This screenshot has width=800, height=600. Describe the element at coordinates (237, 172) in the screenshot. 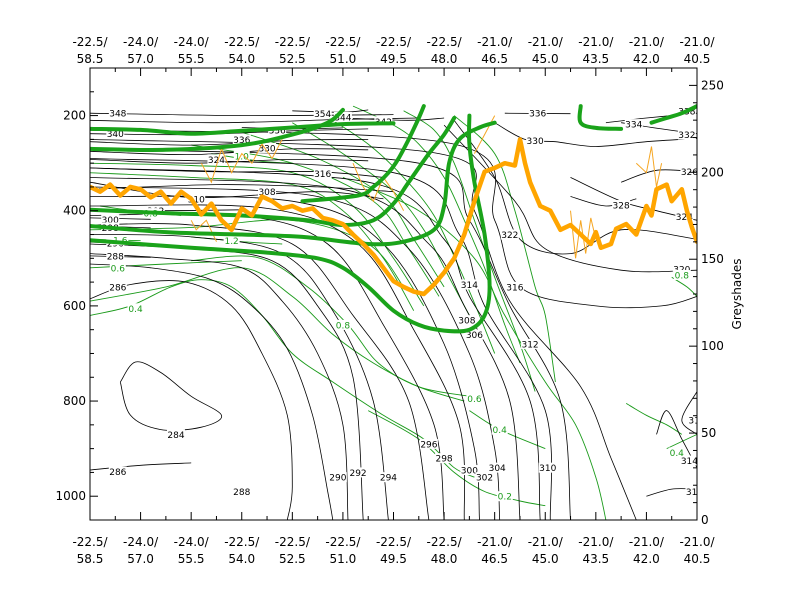

I see `black-contour-318b` at that location.